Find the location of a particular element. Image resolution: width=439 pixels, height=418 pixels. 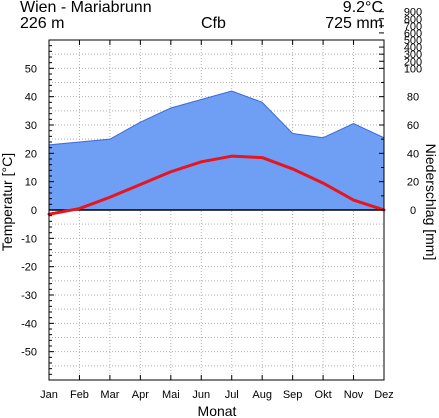

month-tick-label: Aug is located at coordinates (262, 395).